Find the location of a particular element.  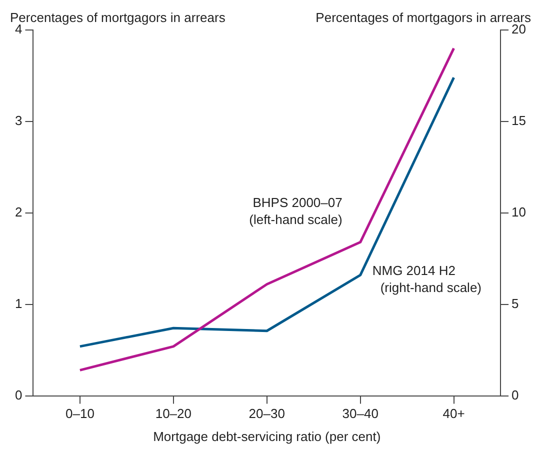

x-tick-label: 20–30 is located at coordinates (266, 414).